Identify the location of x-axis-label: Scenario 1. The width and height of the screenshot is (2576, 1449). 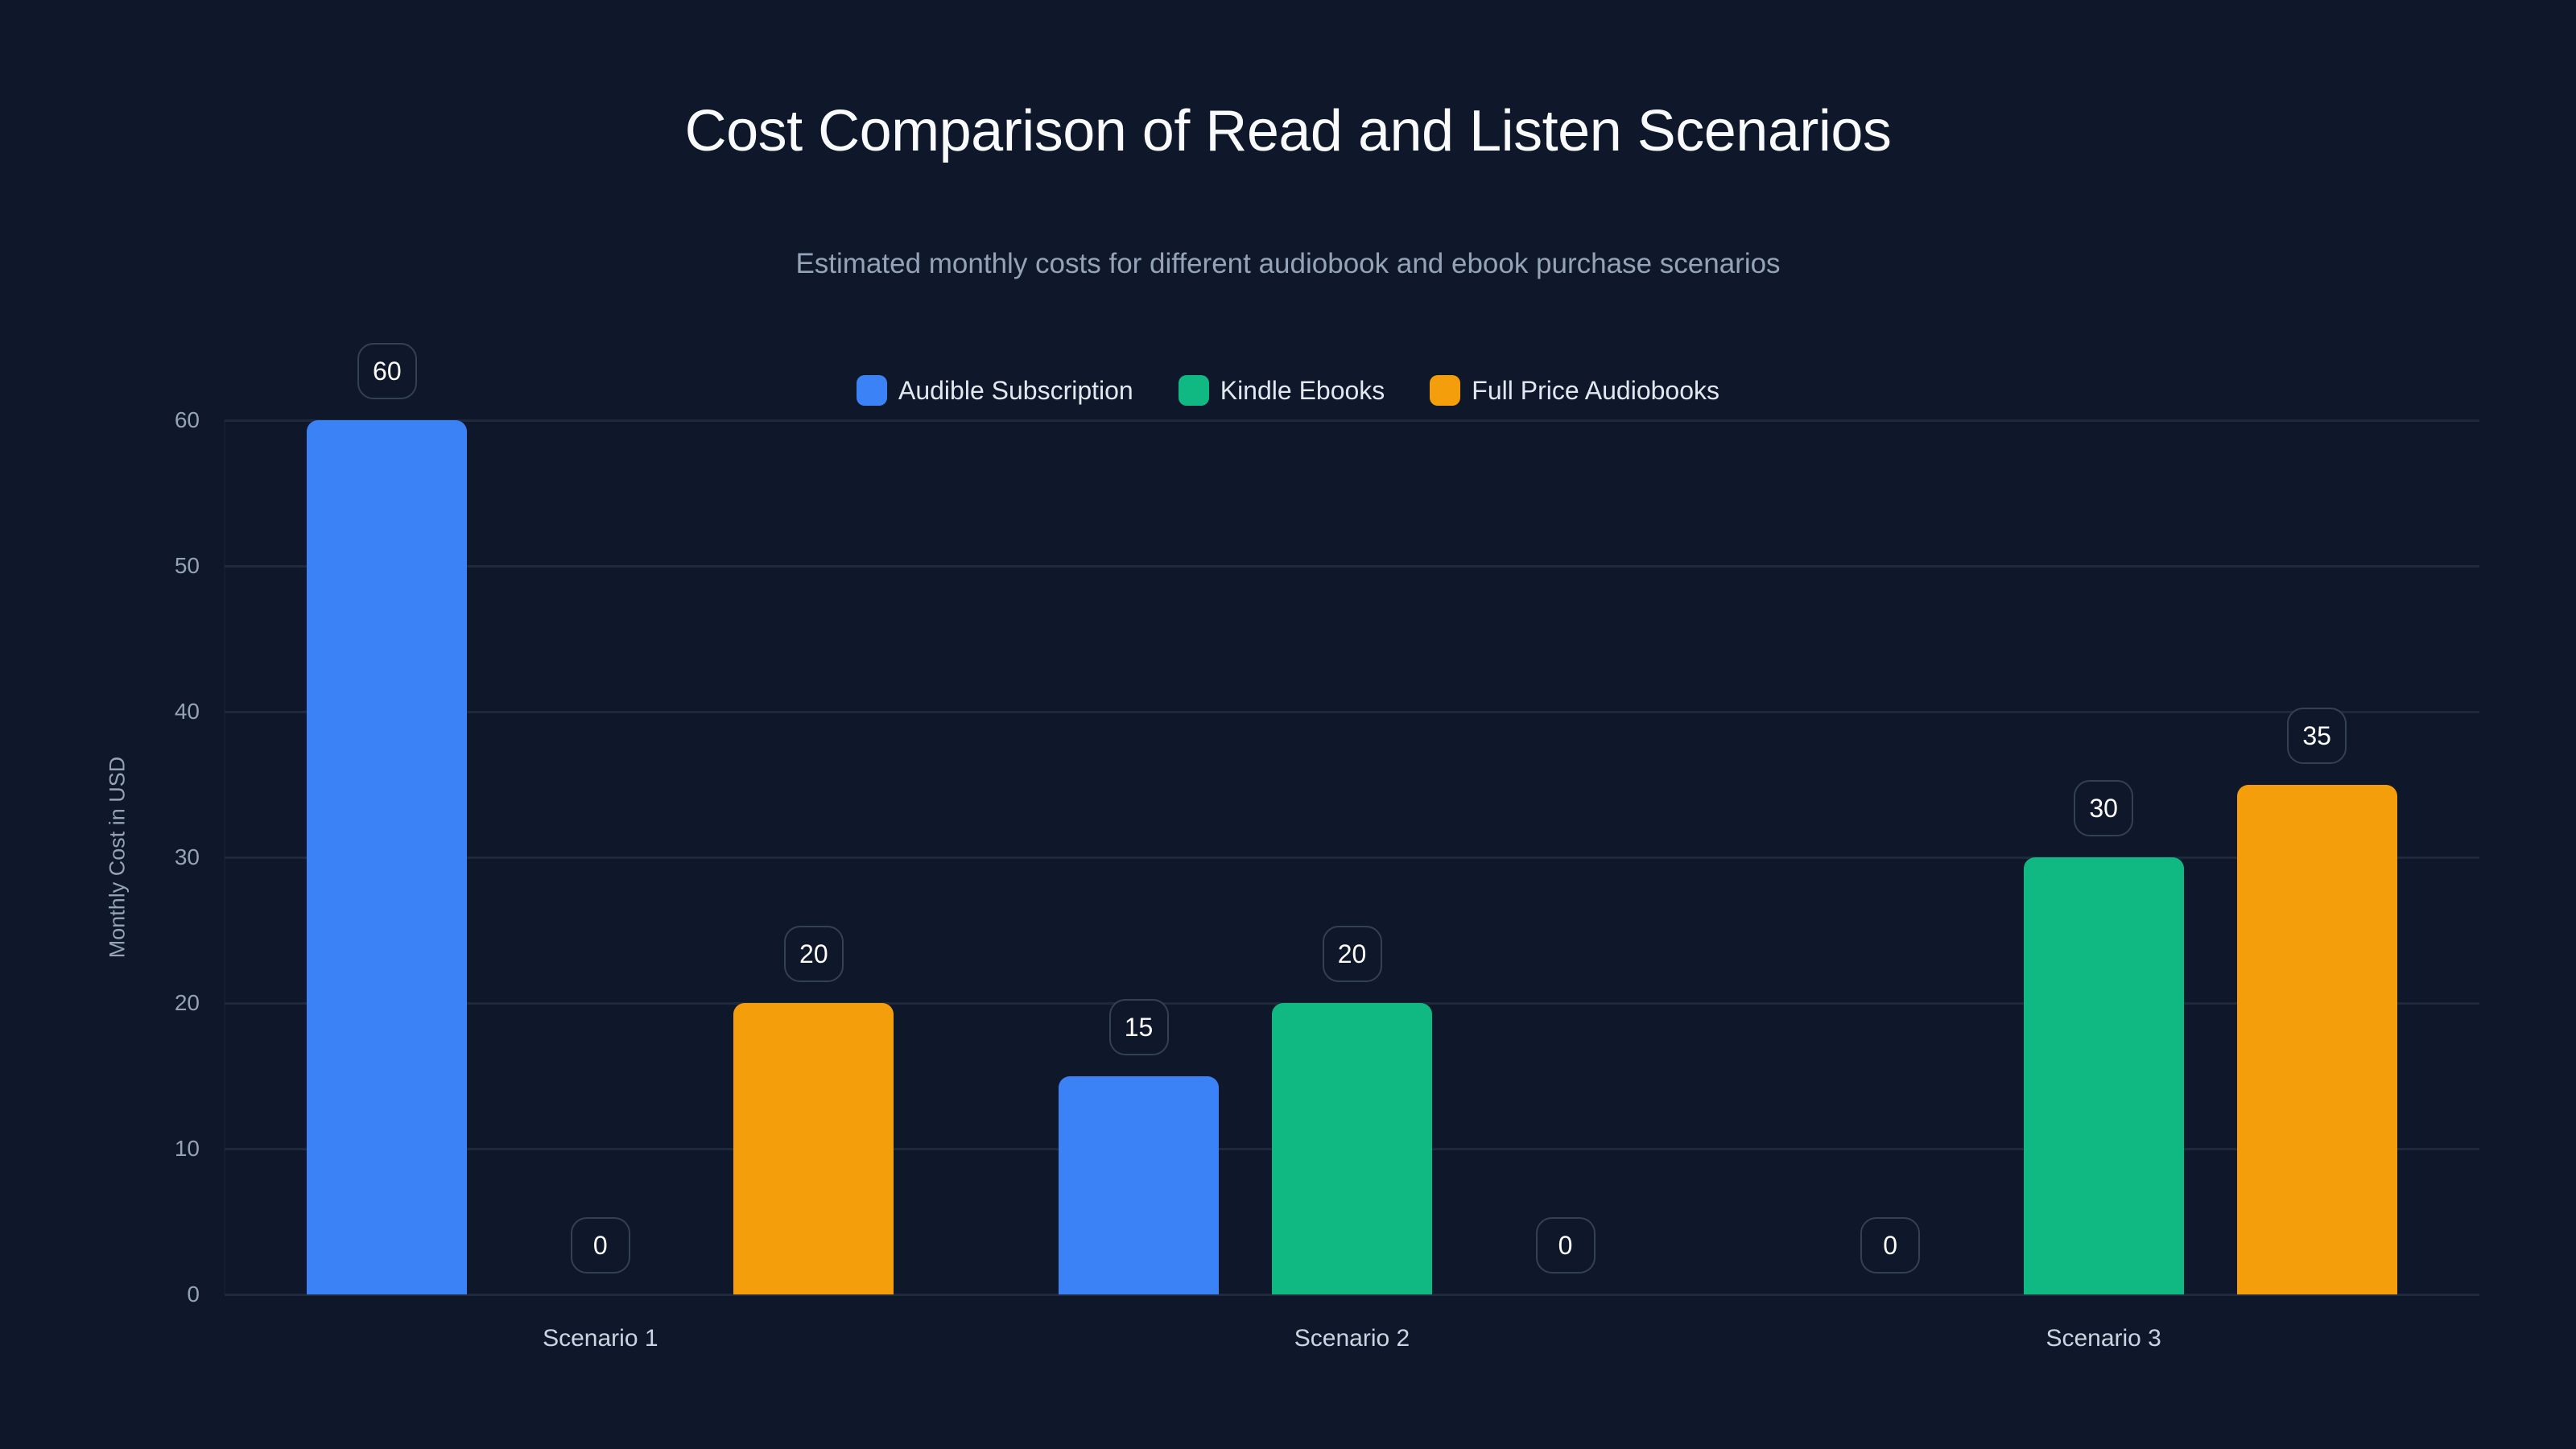
(600, 1338).